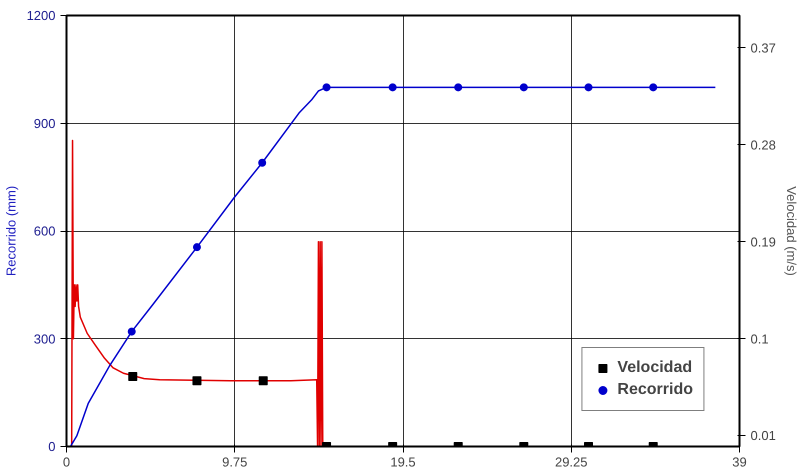 This screenshot has width=801, height=469. I want to click on legend-label: Recorrido, so click(655, 390).